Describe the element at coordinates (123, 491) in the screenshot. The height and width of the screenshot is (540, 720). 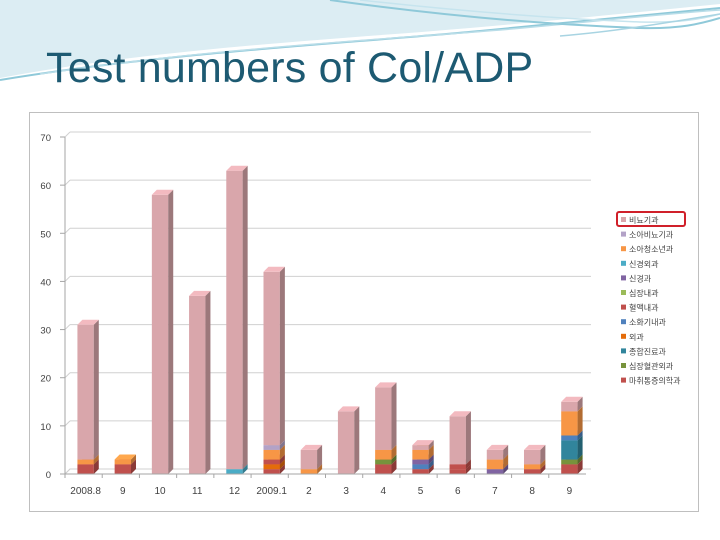
I see `x-tick-label: 9` at that location.